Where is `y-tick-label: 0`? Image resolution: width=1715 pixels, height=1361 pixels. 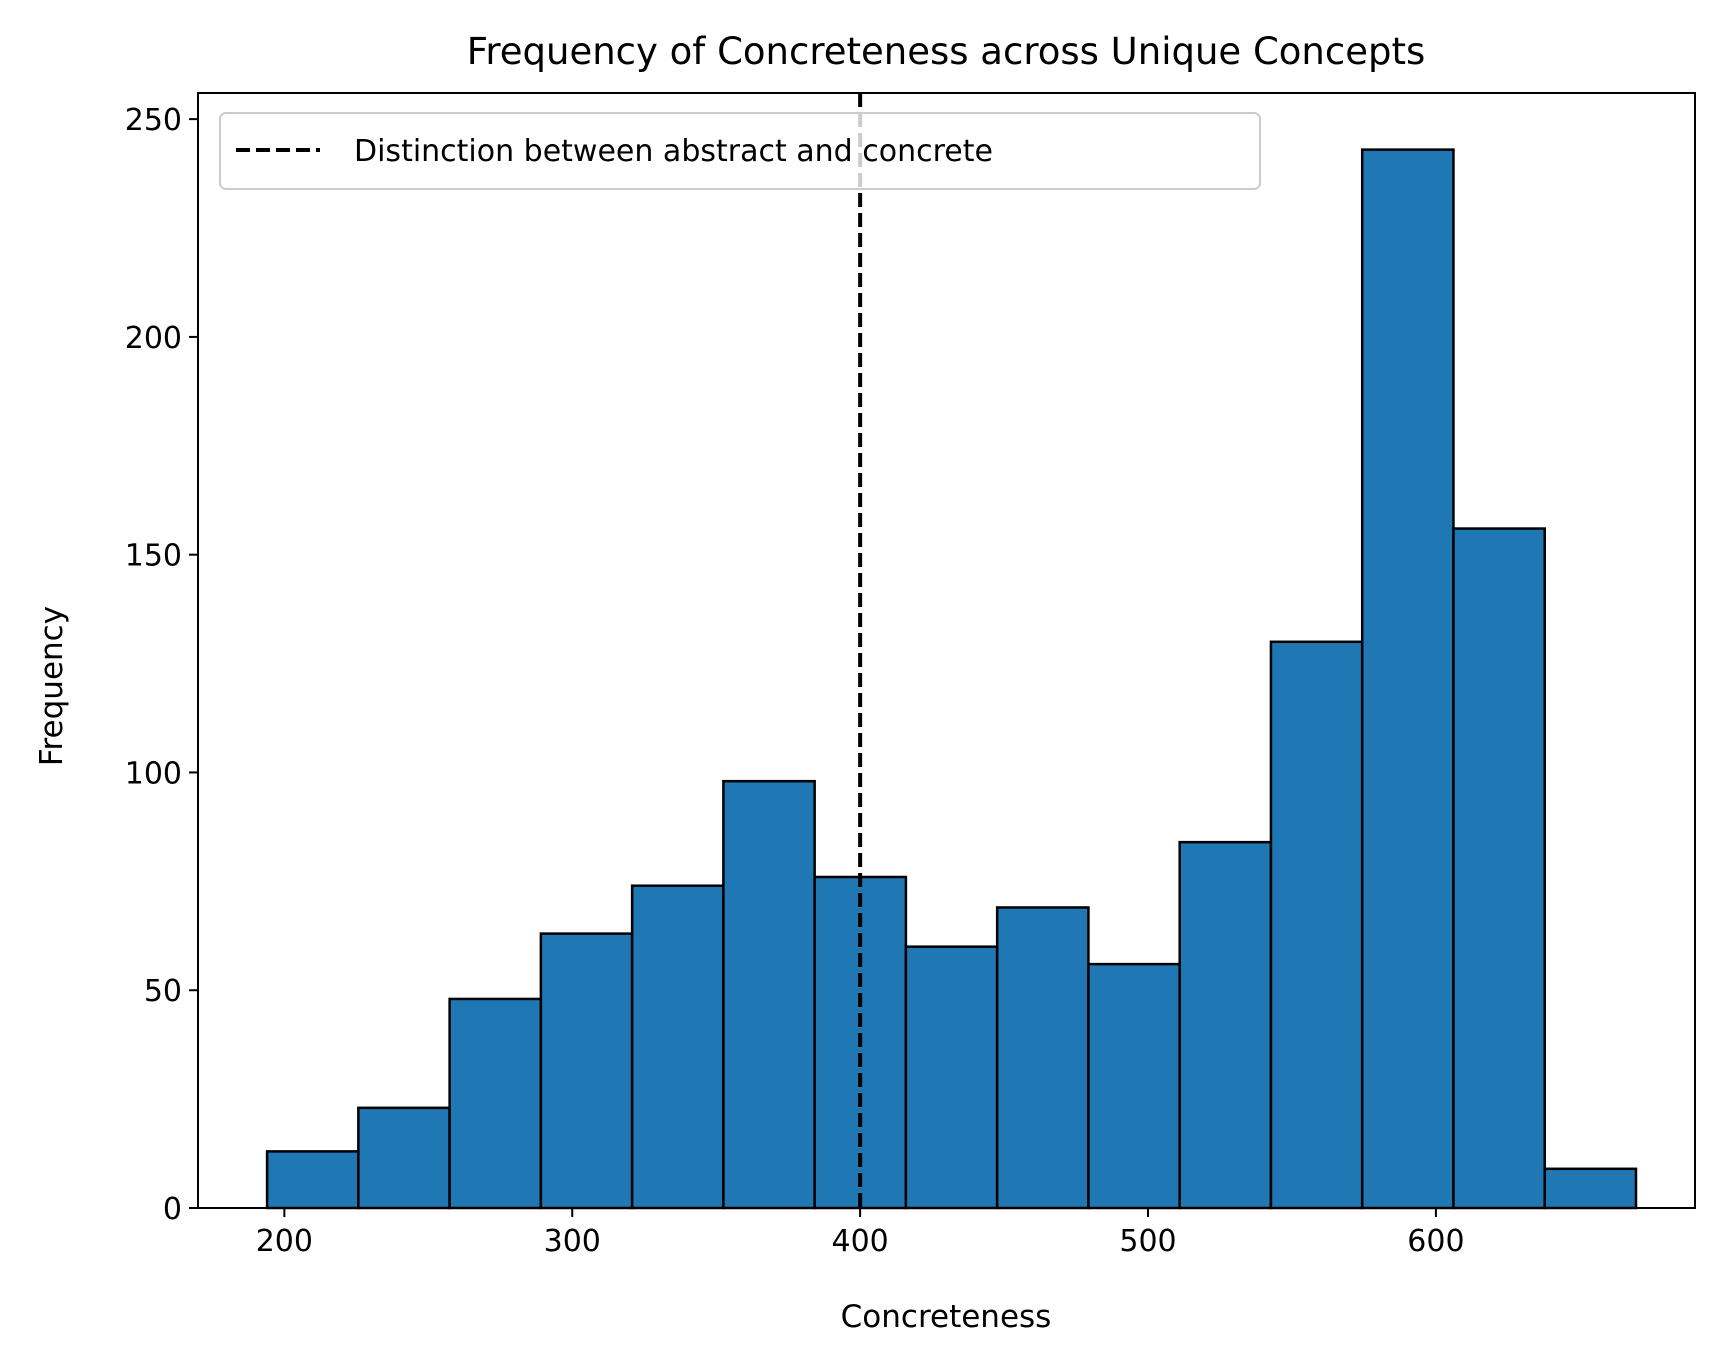
y-tick-label: 0 is located at coordinates (172, 1209).